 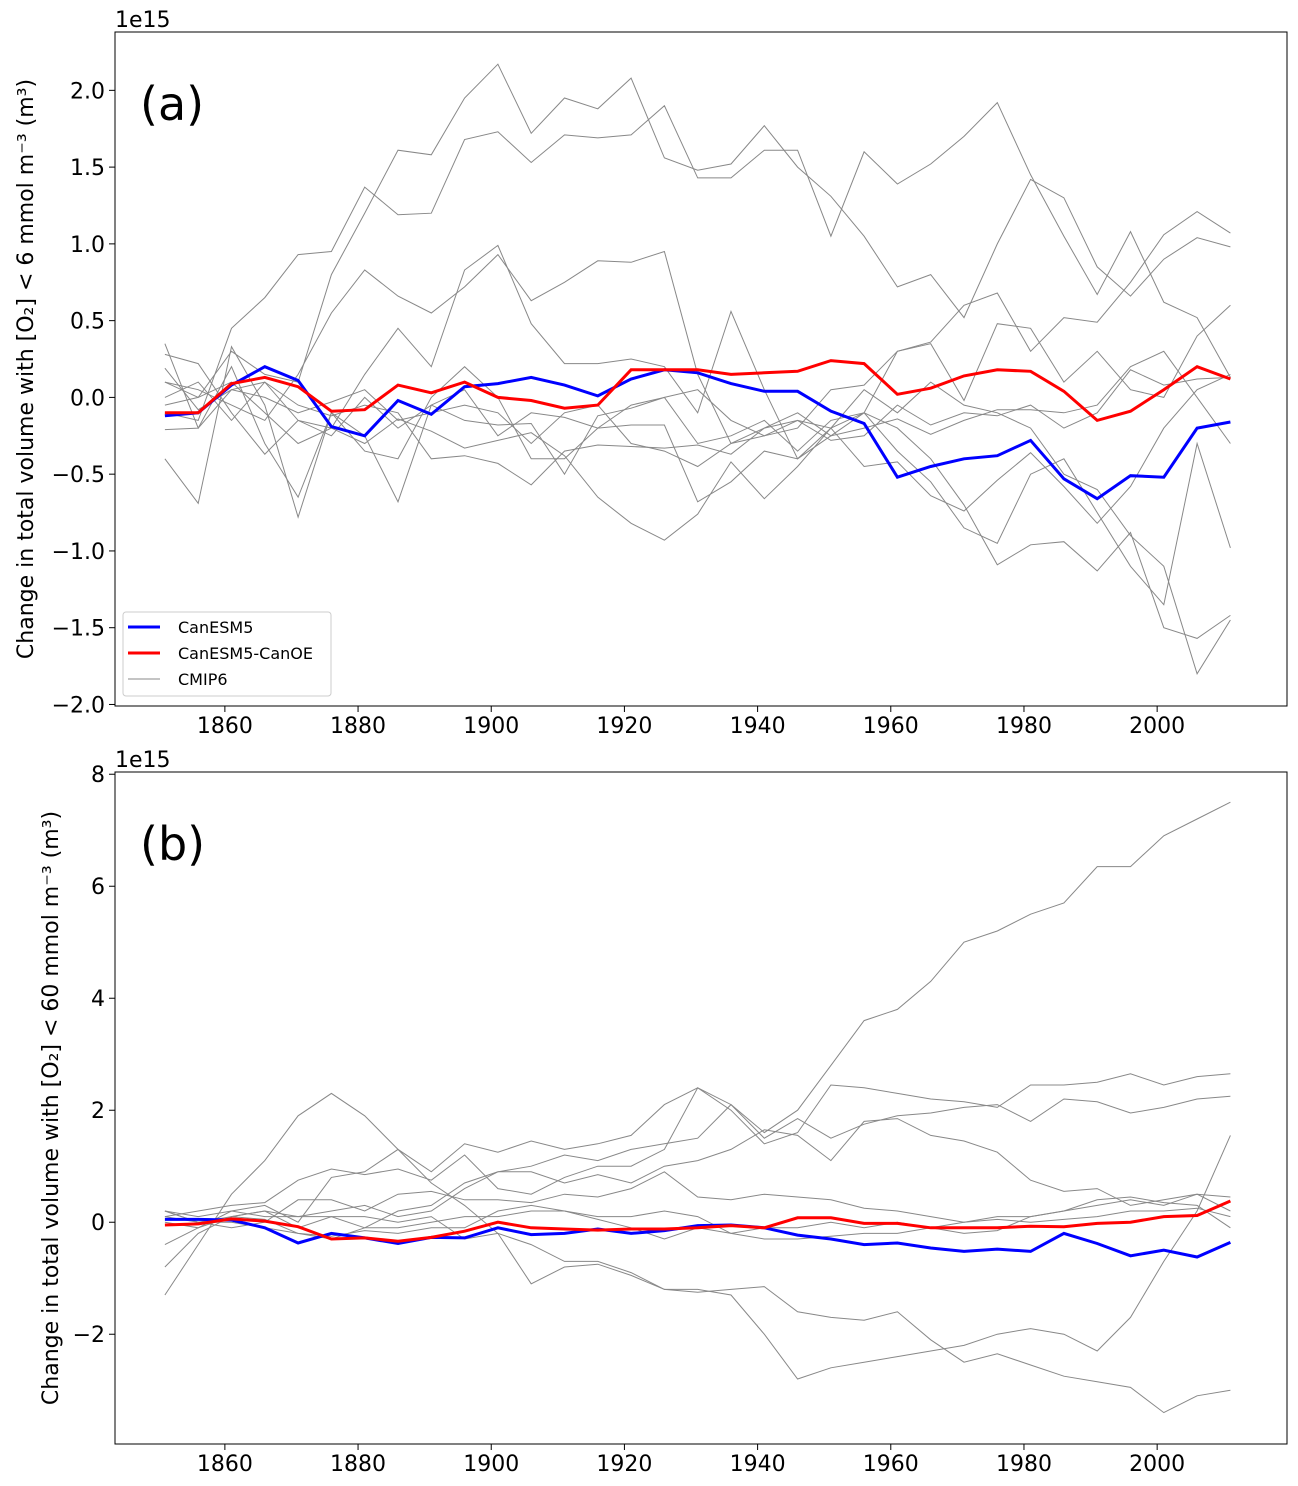 What do you see at coordinates (245, 653) in the screenshot?
I see `legend-label: CanESM5-CanOE` at bounding box center [245, 653].